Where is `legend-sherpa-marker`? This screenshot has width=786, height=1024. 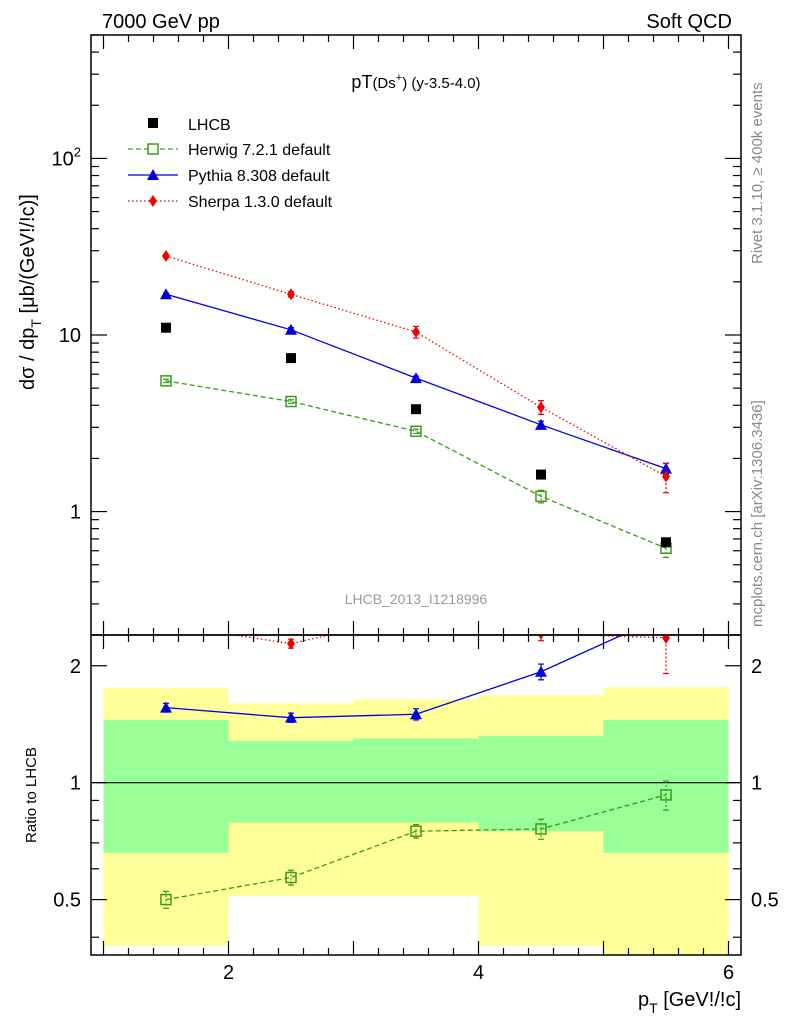 legend-sherpa-marker is located at coordinates (153, 201).